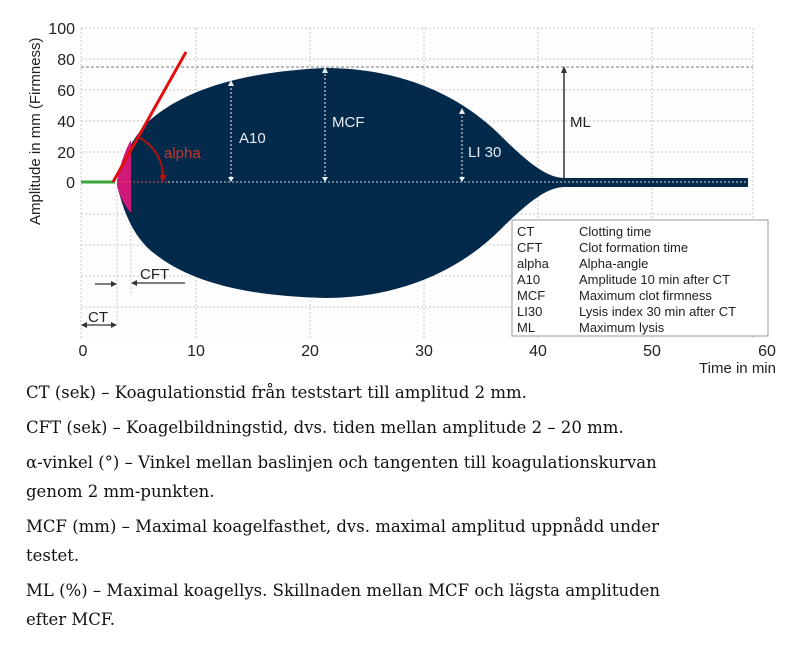 This screenshot has width=794, height=659. I want to click on svg-text: Amplitude 10 min after CT, so click(654, 279).